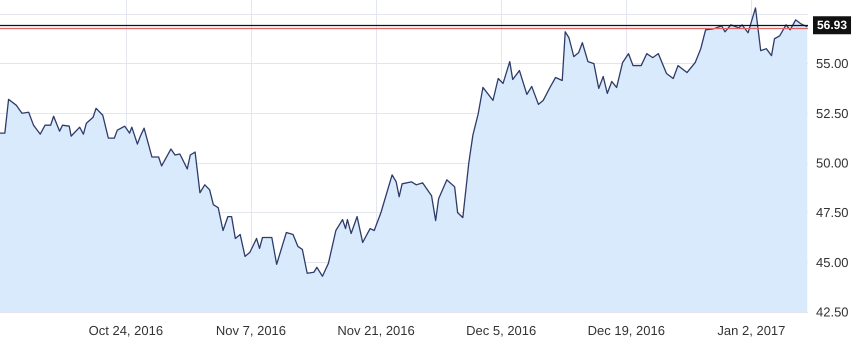 The image size is (860, 346). What do you see at coordinates (832, 212) in the screenshot?
I see `y-tick-label: 47.50` at bounding box center [832, 212].